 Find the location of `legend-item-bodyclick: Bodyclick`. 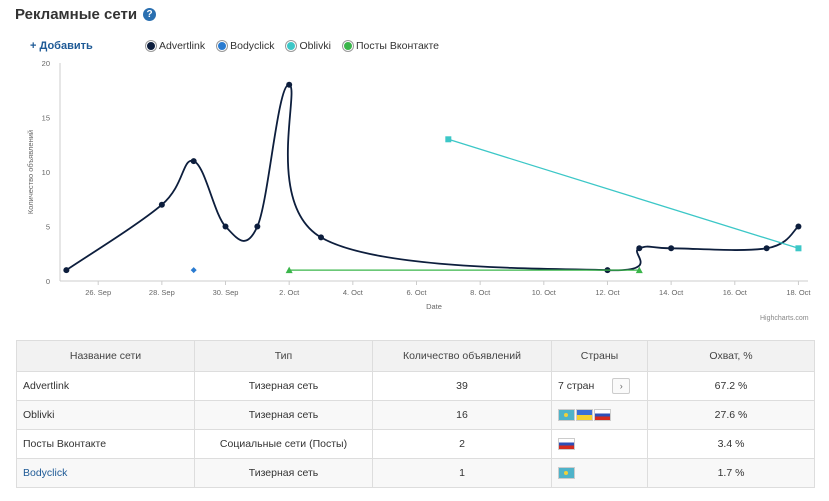

legend-item-bodyclick: Bodyclick is located at coordinates (245, 46).